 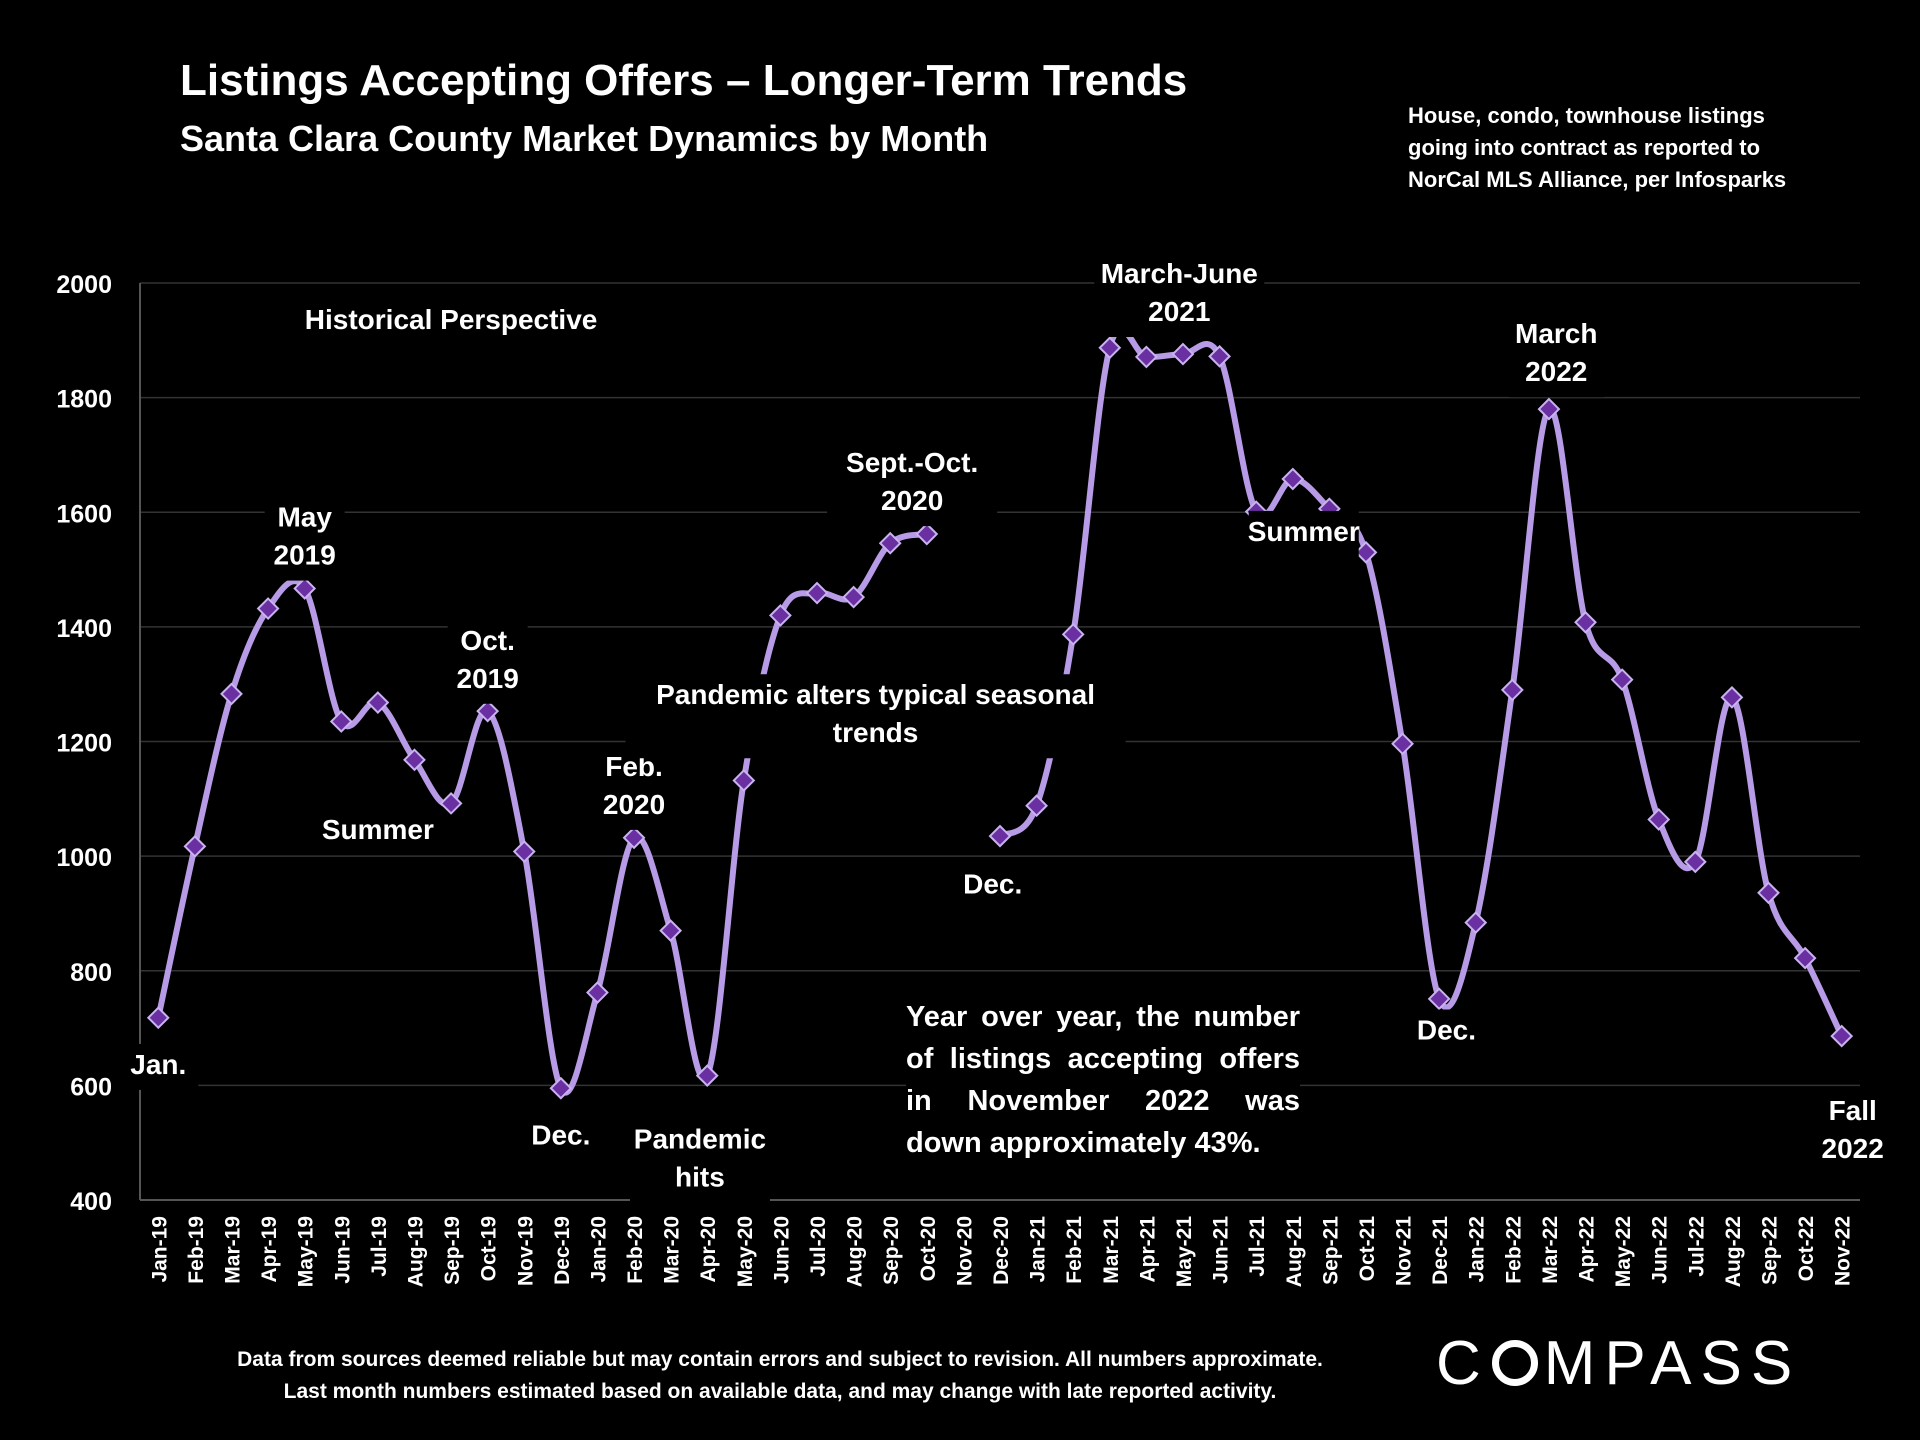 I want to click on x-tick-label: Aug-20, so click(x=855, y=1251).